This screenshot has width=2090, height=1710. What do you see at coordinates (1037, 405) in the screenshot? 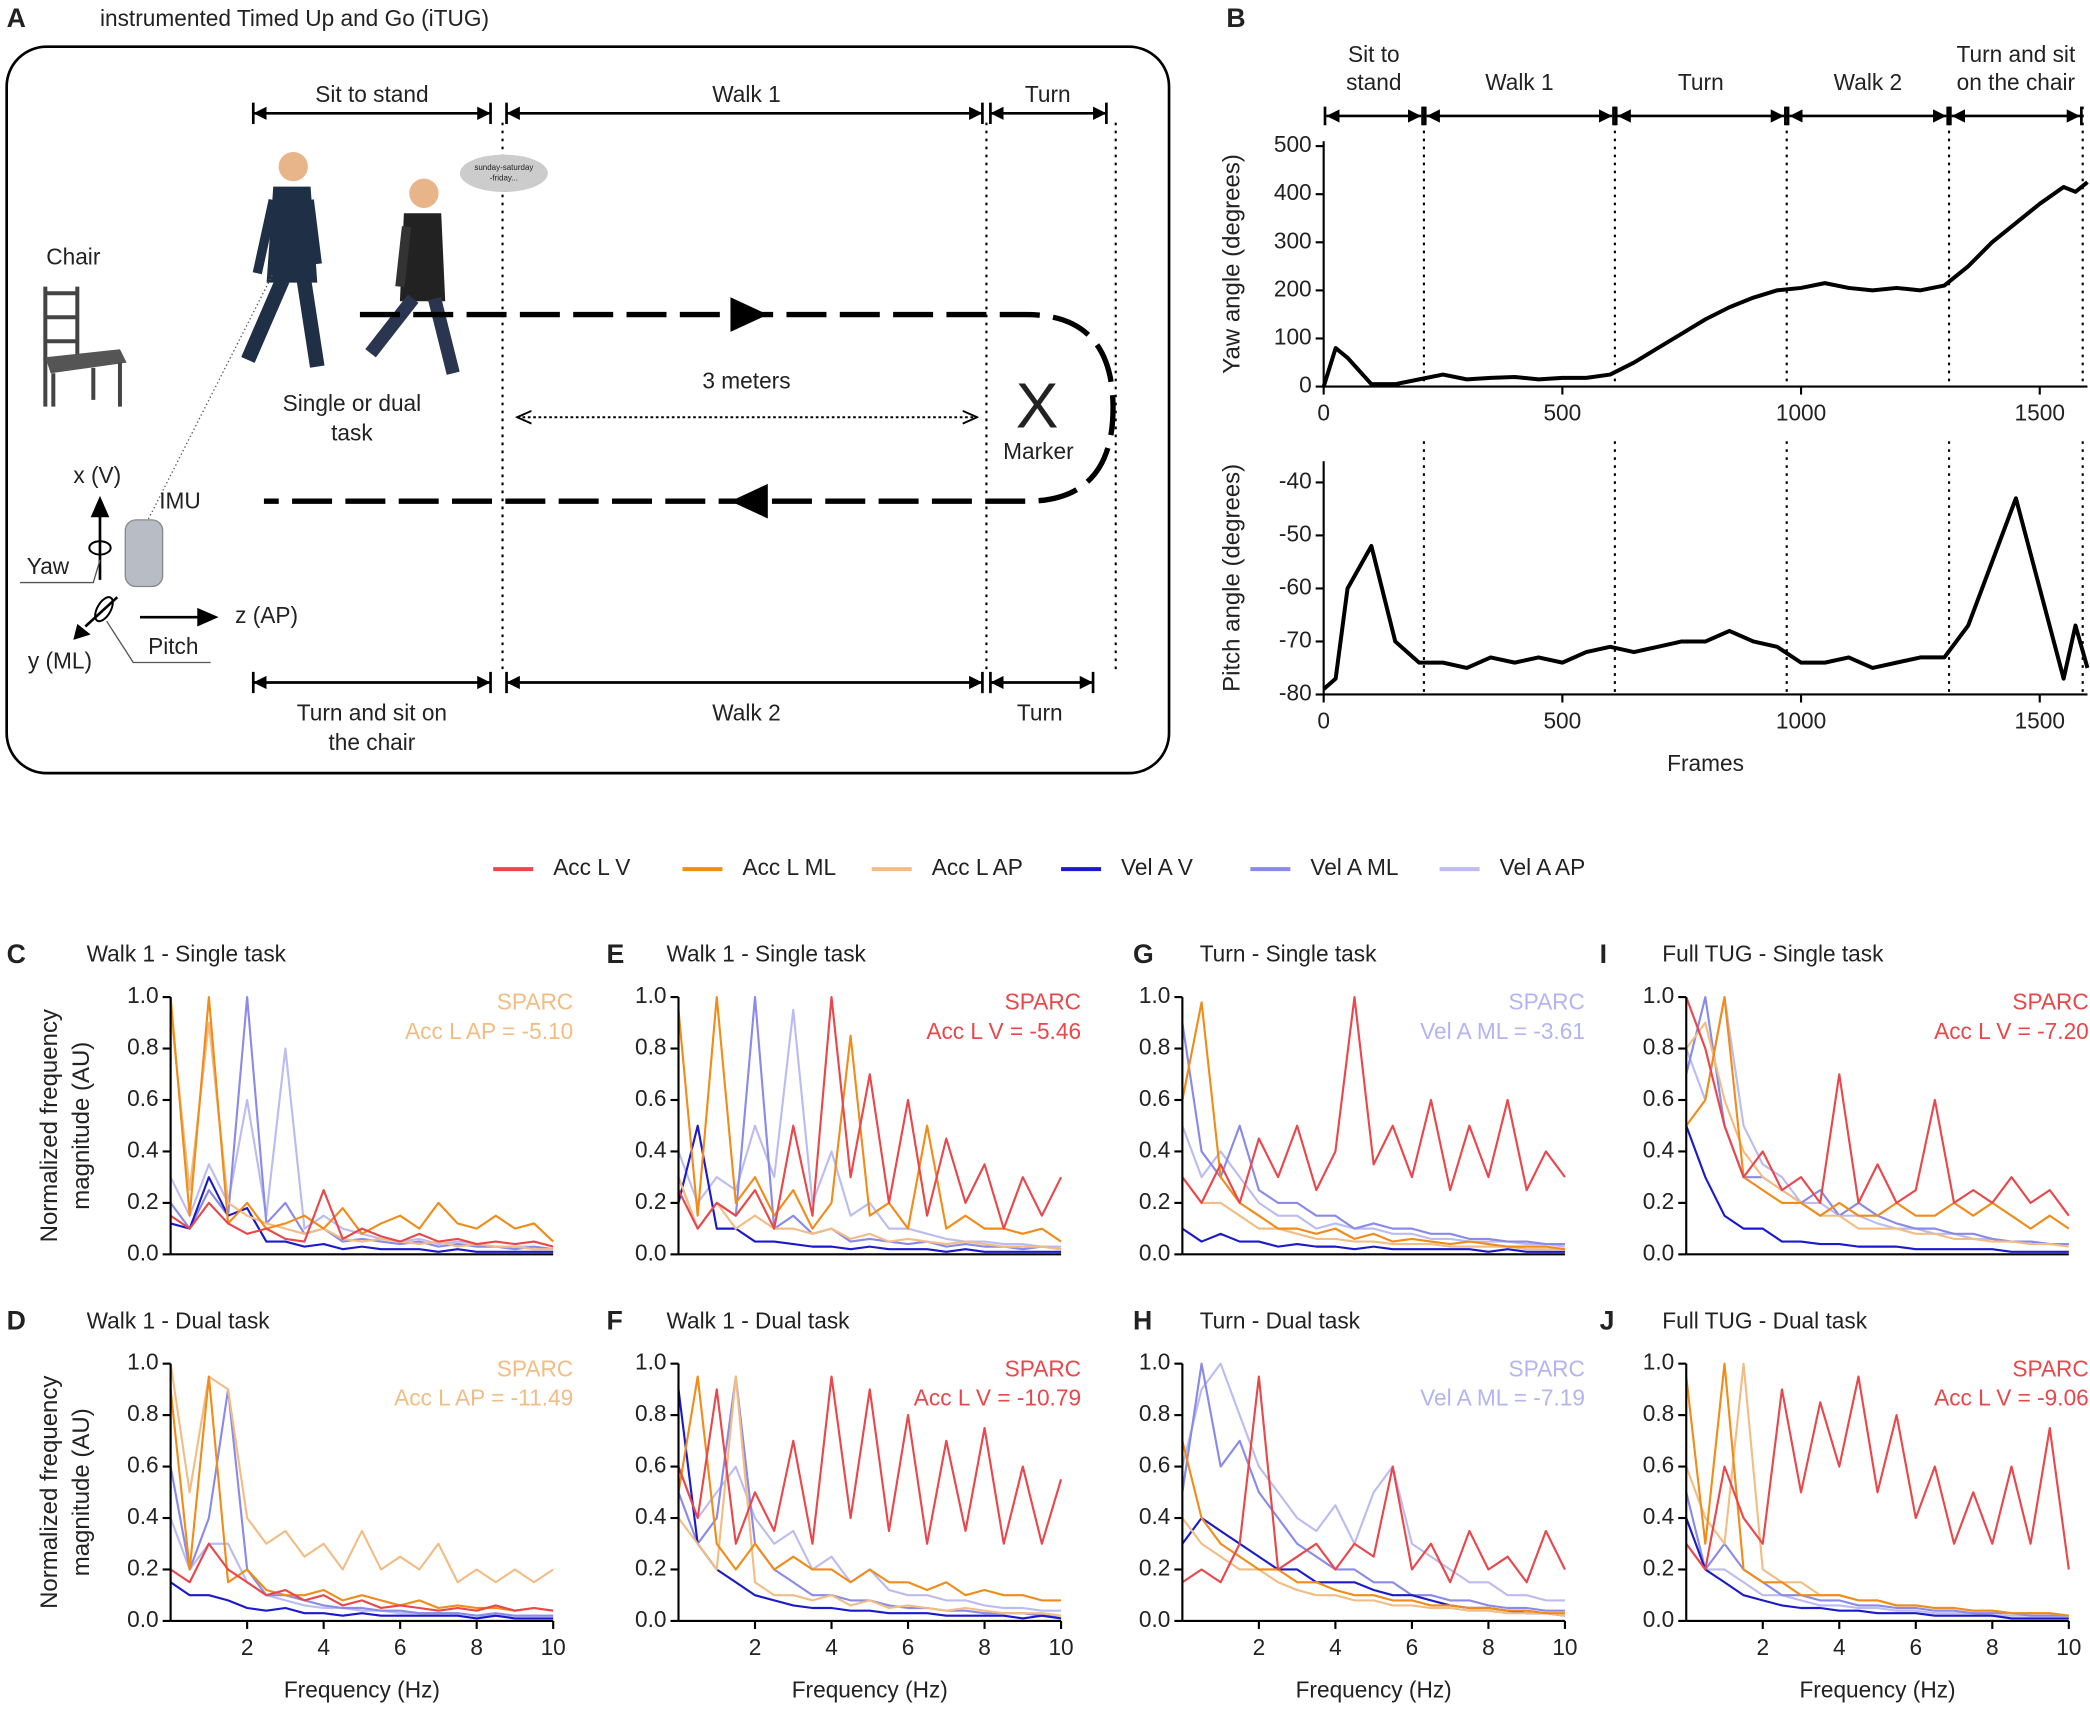
I see `marker-symbol: X` at bounding box center [1037, 405].